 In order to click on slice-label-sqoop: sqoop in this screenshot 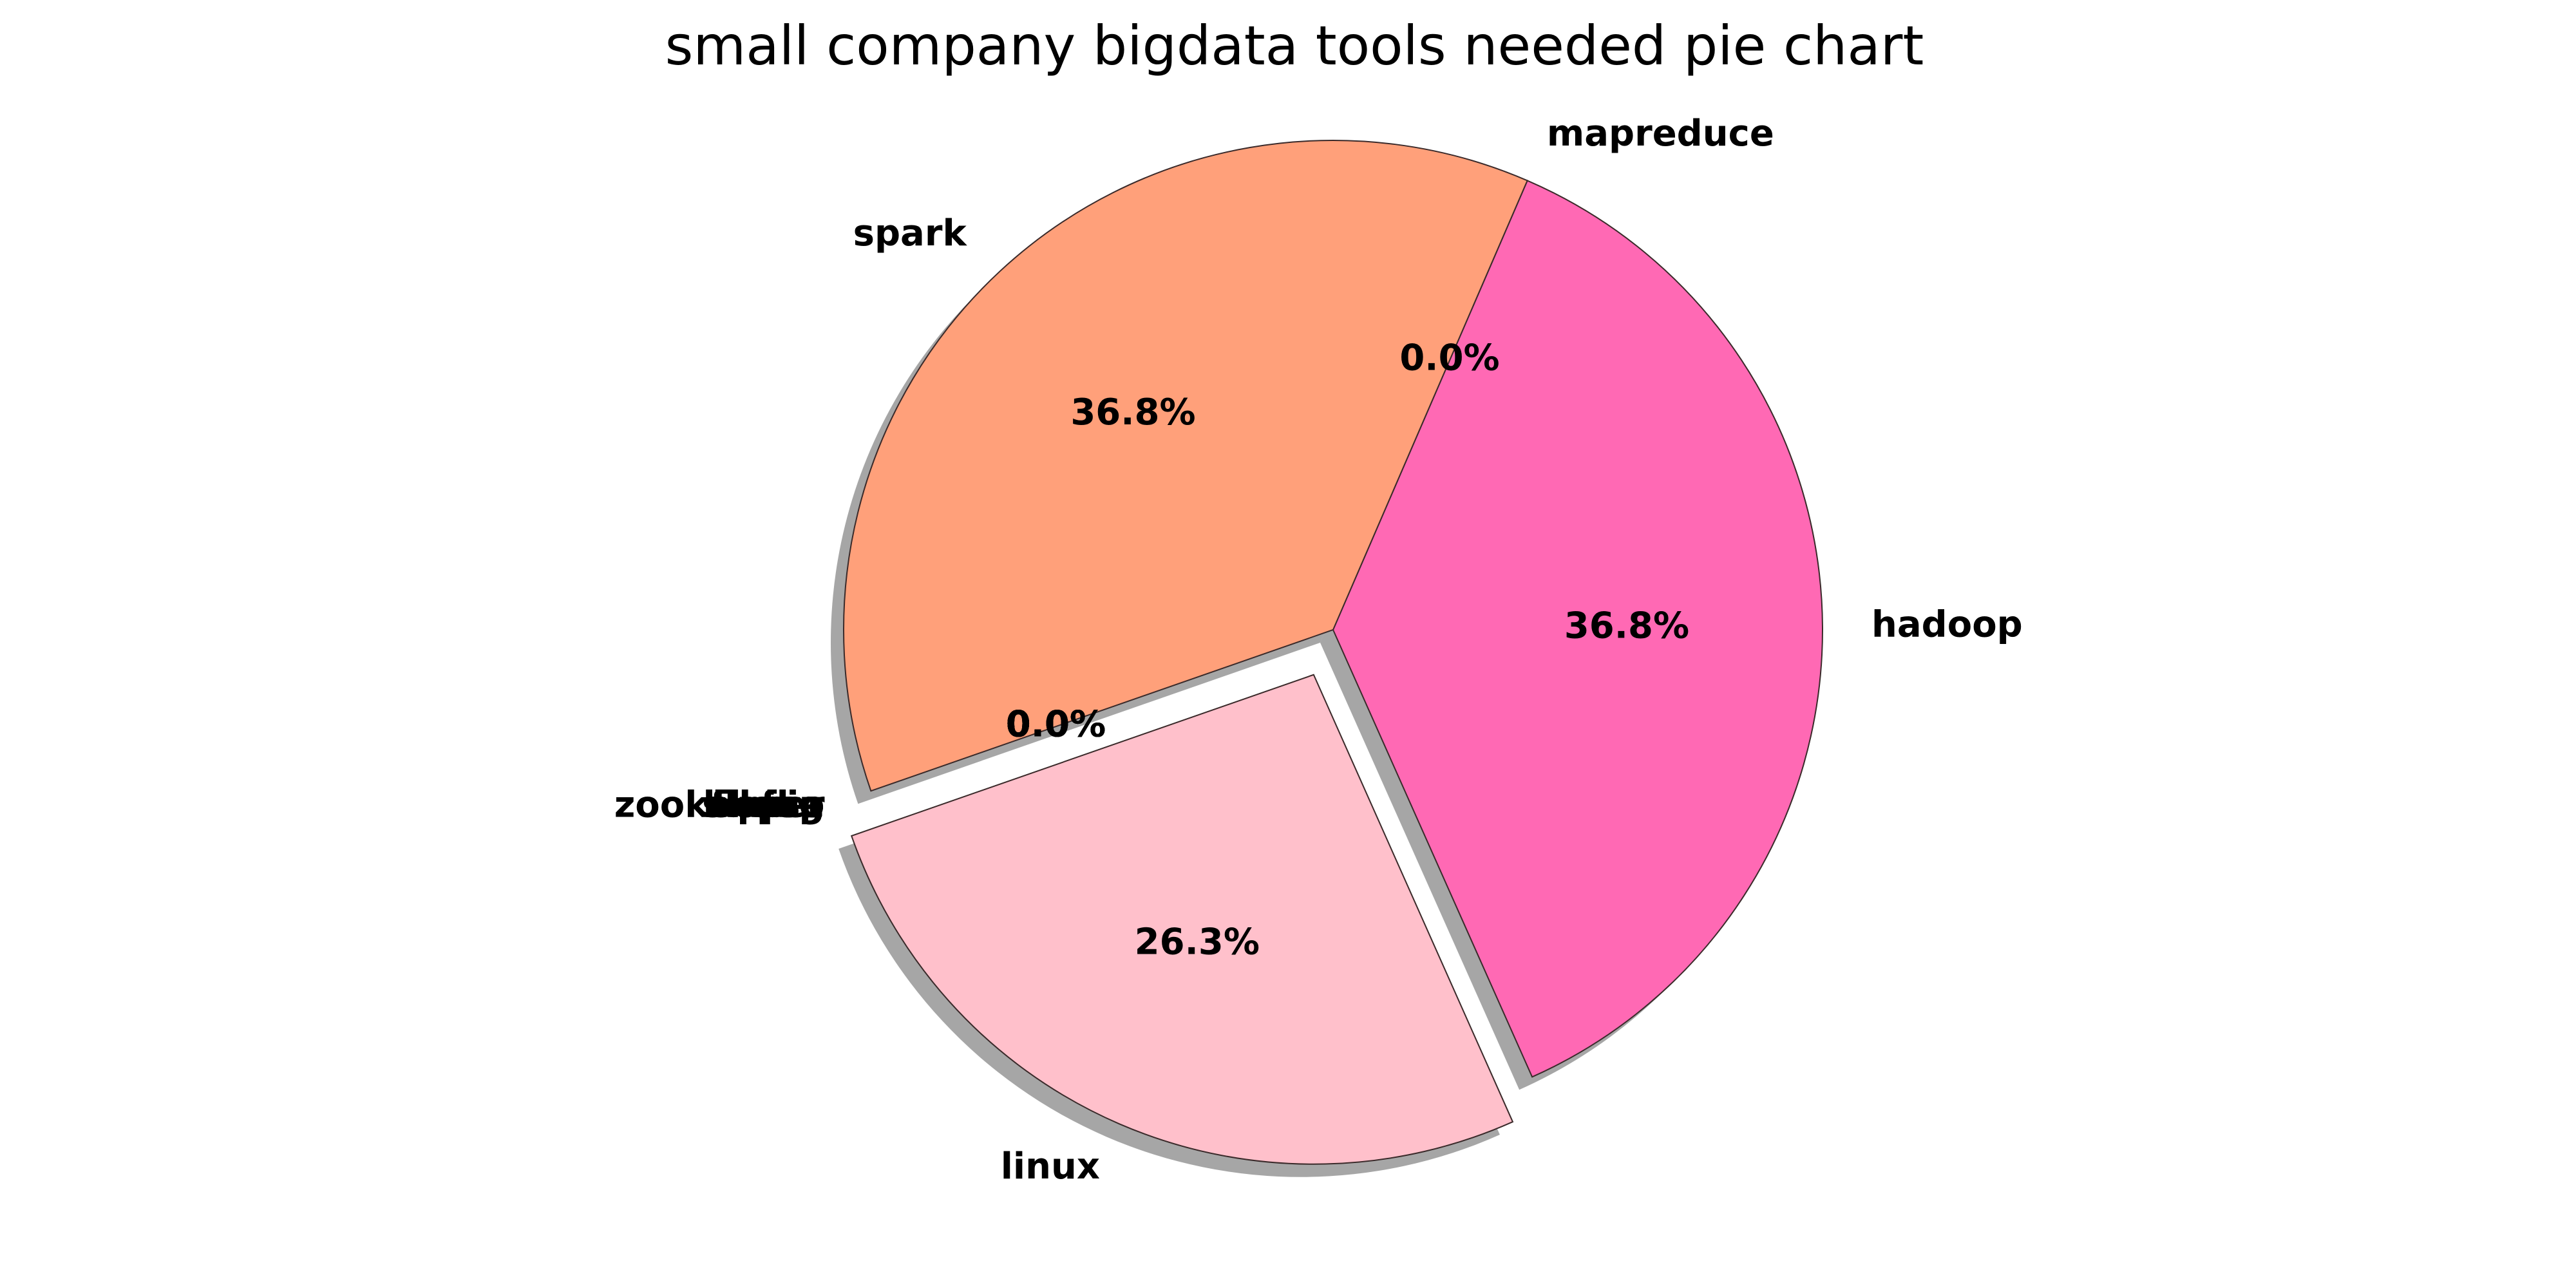, I will do `click(763, 805)`.